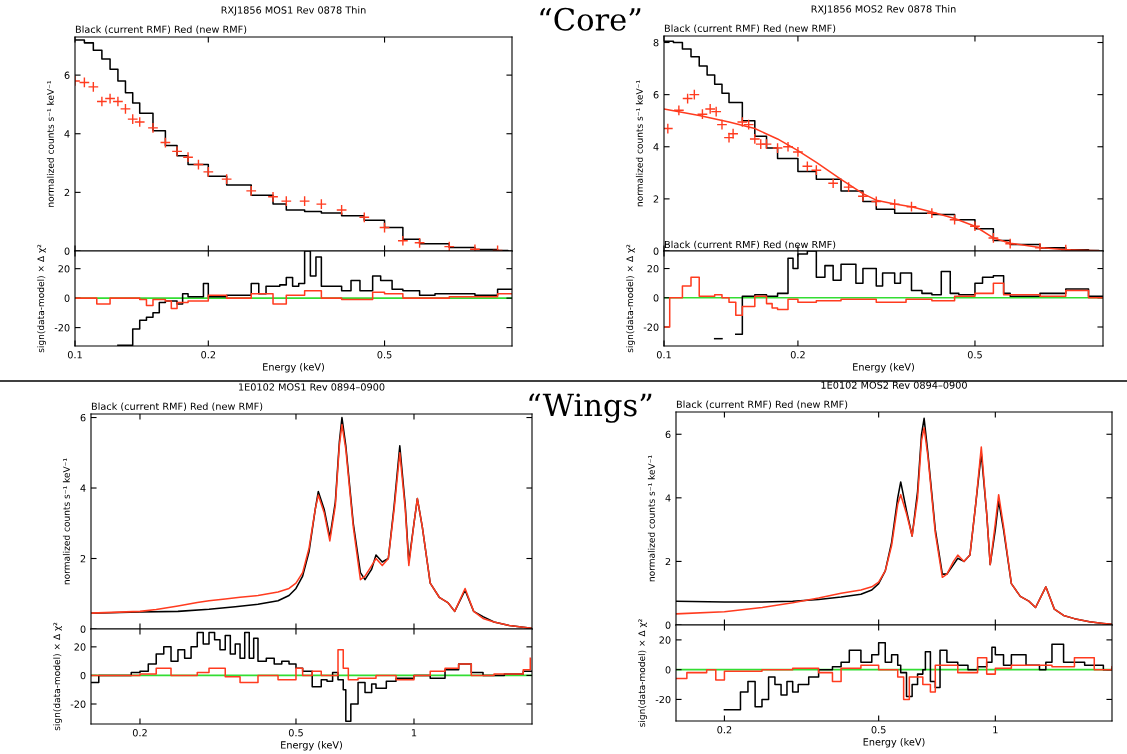  What do you see at coordinates (590, 408) in the screenshot?
I see `annotation: “Wings”` at bounding box center [590, 408].